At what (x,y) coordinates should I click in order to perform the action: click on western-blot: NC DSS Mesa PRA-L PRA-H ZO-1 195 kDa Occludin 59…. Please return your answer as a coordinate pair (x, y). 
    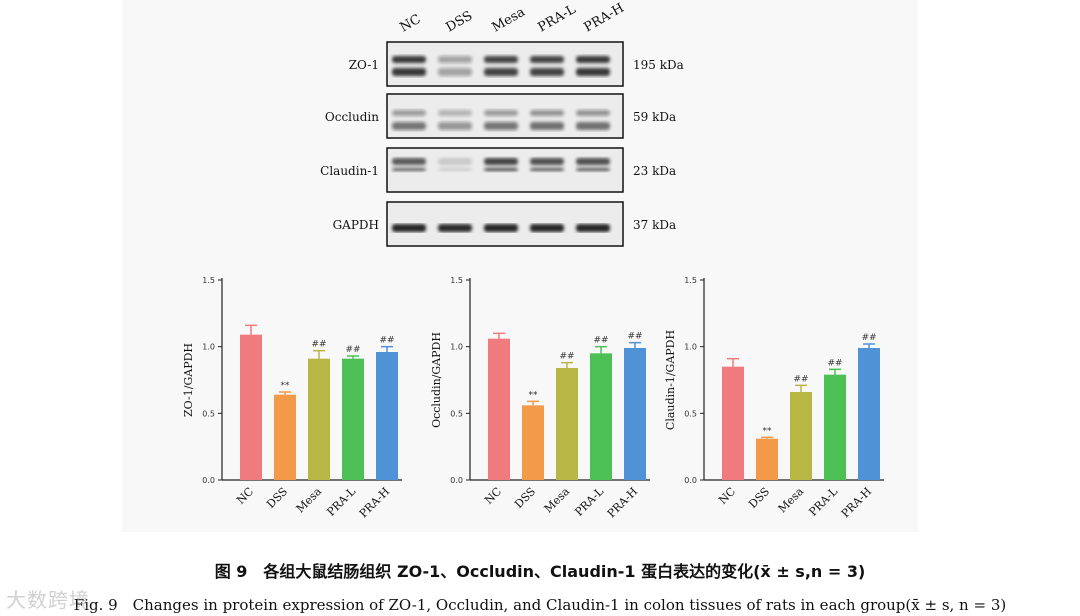
    Looking at the image, I should click on (502, 124).